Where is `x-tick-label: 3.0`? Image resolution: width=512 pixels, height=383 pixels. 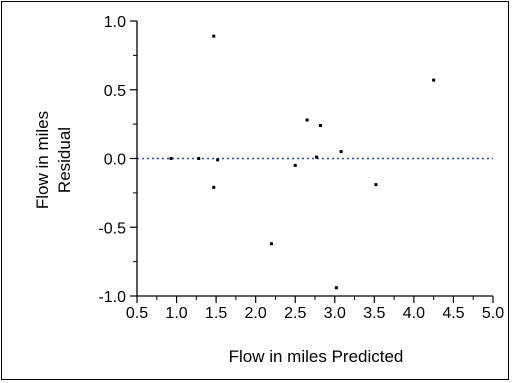 x-tick-label: 3.0 is located at coordinates (335, 313).